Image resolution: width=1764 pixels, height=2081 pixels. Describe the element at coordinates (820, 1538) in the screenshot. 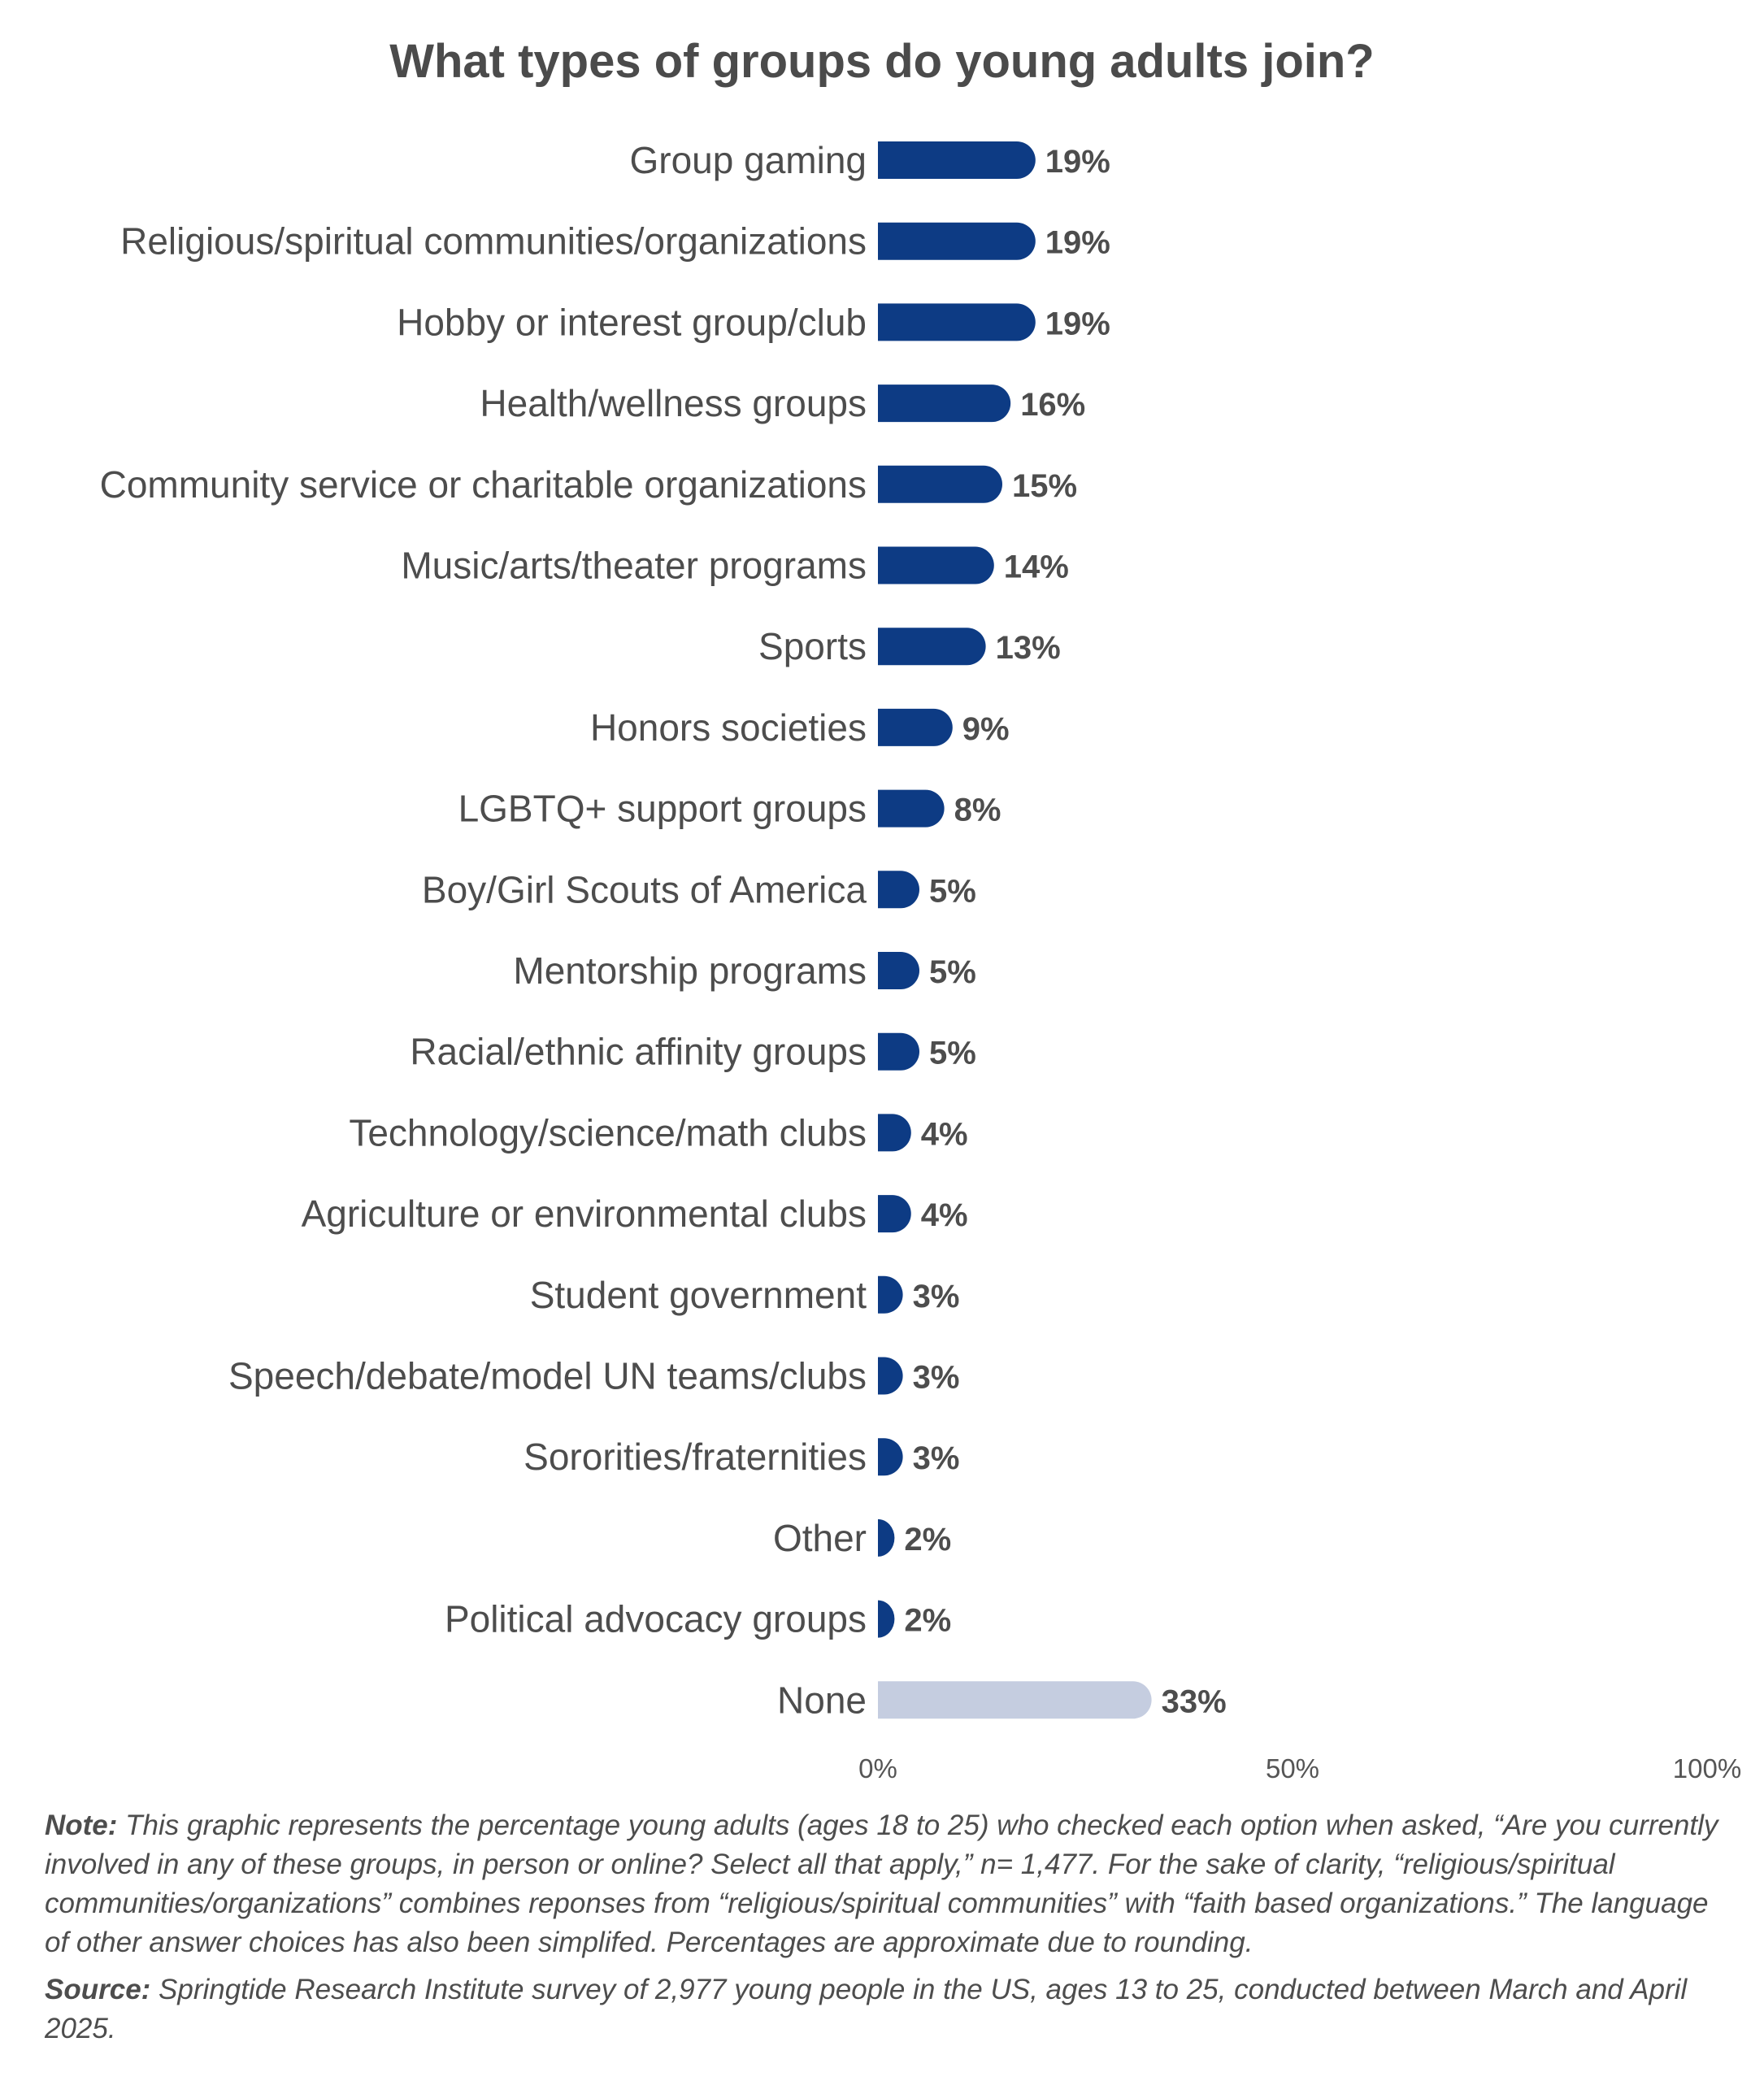

I see `category-label: Other` at that location.